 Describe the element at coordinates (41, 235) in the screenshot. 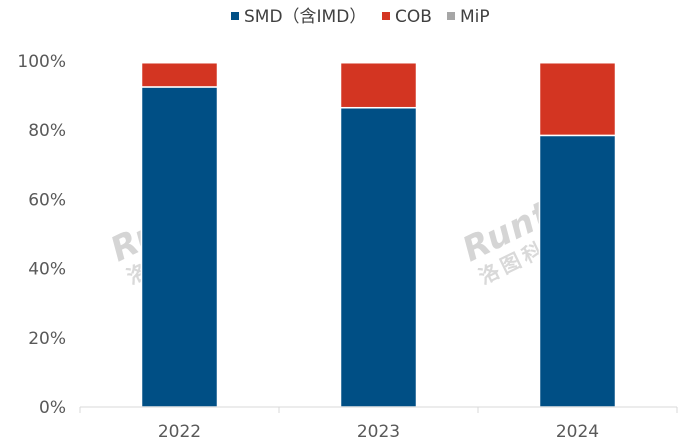

I see `y-axis-ticks: 0% 20% 40% 60% 80% 100%` at that location.